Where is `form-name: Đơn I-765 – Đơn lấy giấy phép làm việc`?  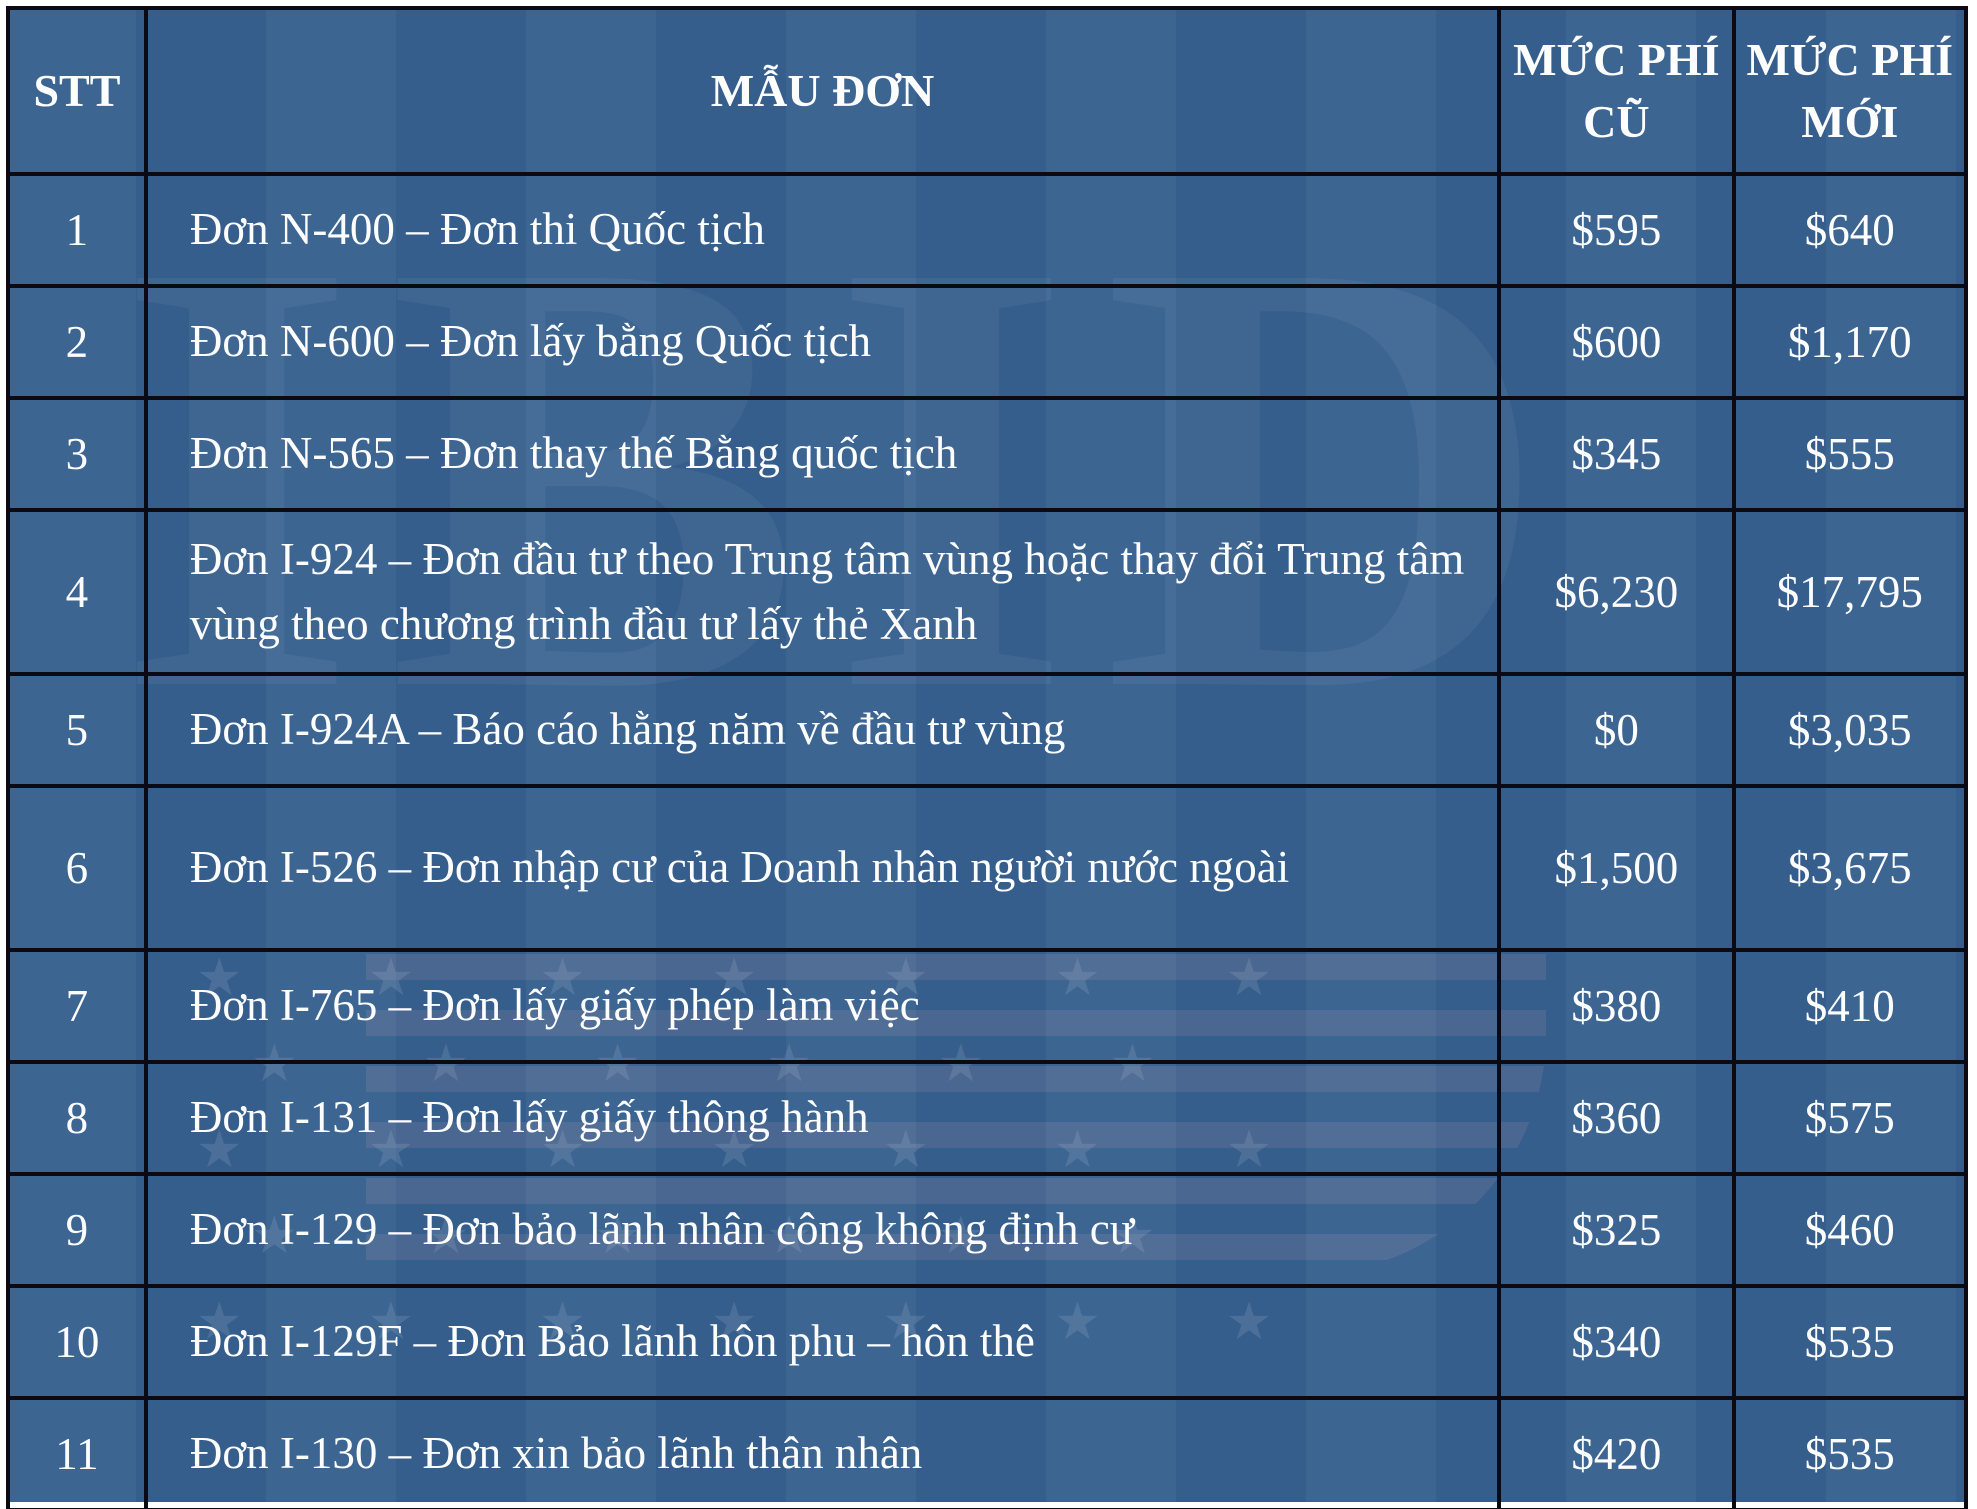 form-name: Đơn I-765 – Đơn lấy giấy phép làm việc is located at coordinates (822, 1006).